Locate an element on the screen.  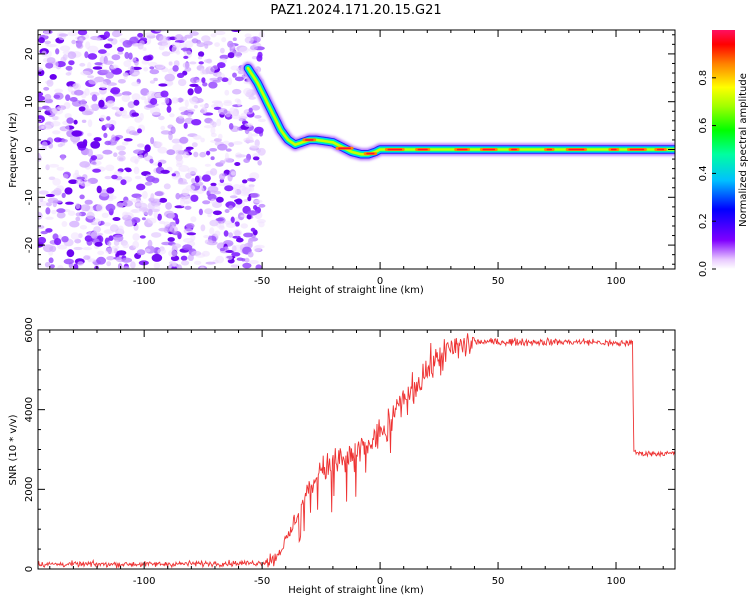
x-tick-label: 50 is located at coordinates (498, 581).